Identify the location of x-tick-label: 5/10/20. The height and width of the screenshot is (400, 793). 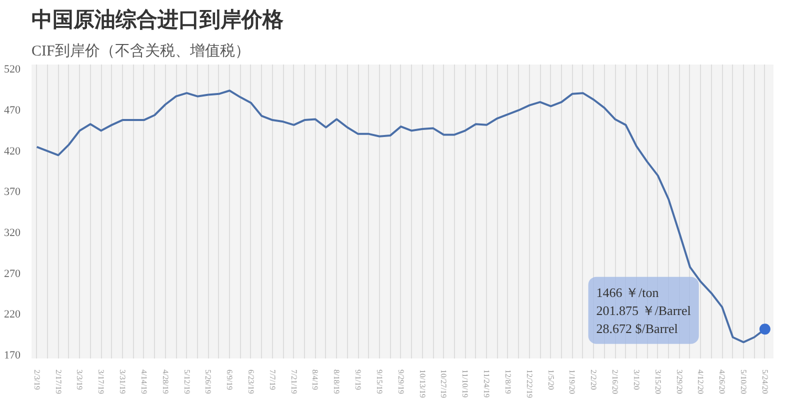
(743, 382).